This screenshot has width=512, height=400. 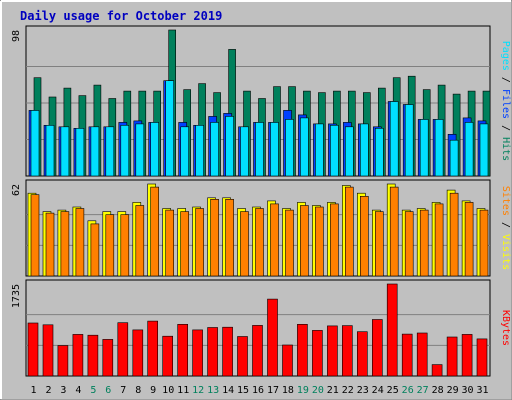 I want to click on legend-entry-visits: Visits, so click(x=505, y=252).